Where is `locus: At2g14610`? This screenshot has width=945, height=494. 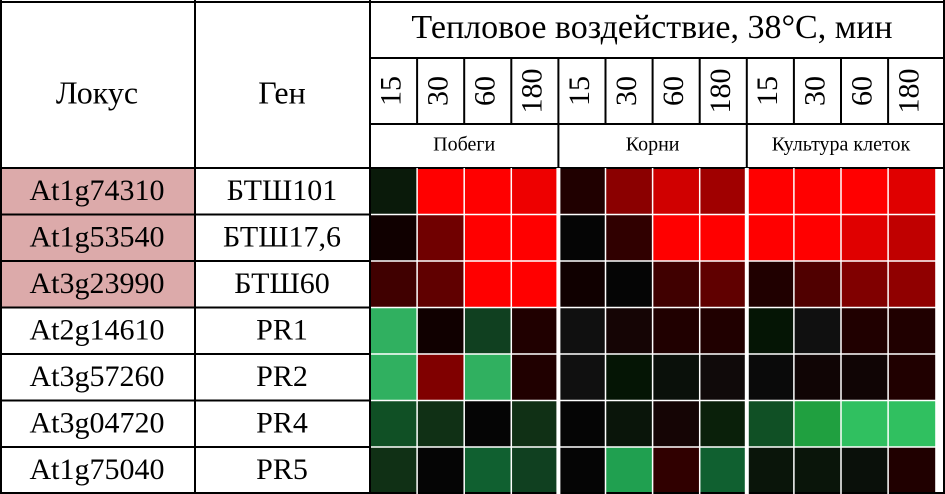 locus: At2g14610 is located at coordinates (97, 330).